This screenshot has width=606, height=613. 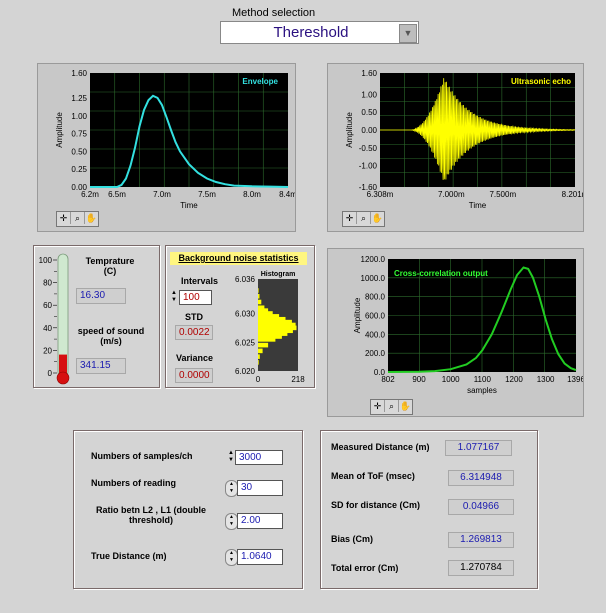 I want to click on x-tick-label: 7.500m, so click(x=502, y=194).